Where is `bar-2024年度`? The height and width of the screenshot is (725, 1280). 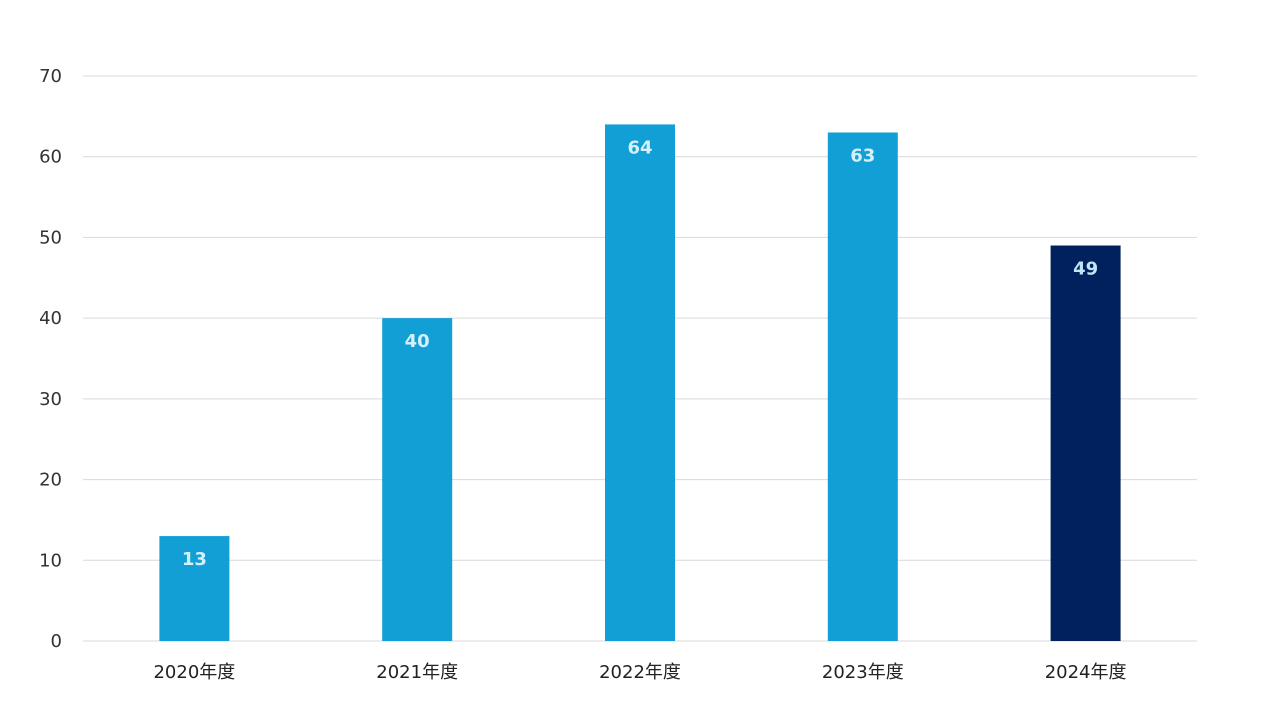
bar-2024年度 is located at coordinates (1085, 443).